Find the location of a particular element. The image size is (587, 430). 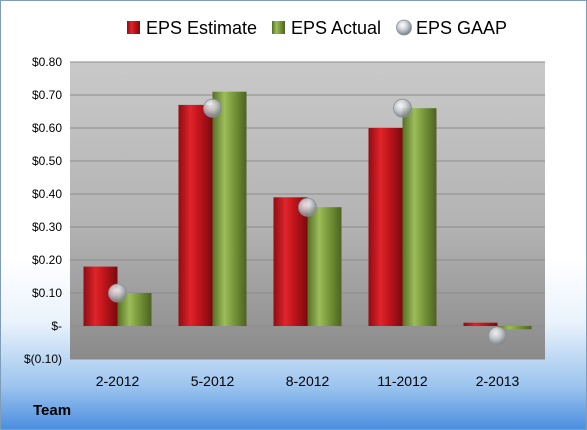

y-tick-label: $0.40 is located at coordinates (47, 194).